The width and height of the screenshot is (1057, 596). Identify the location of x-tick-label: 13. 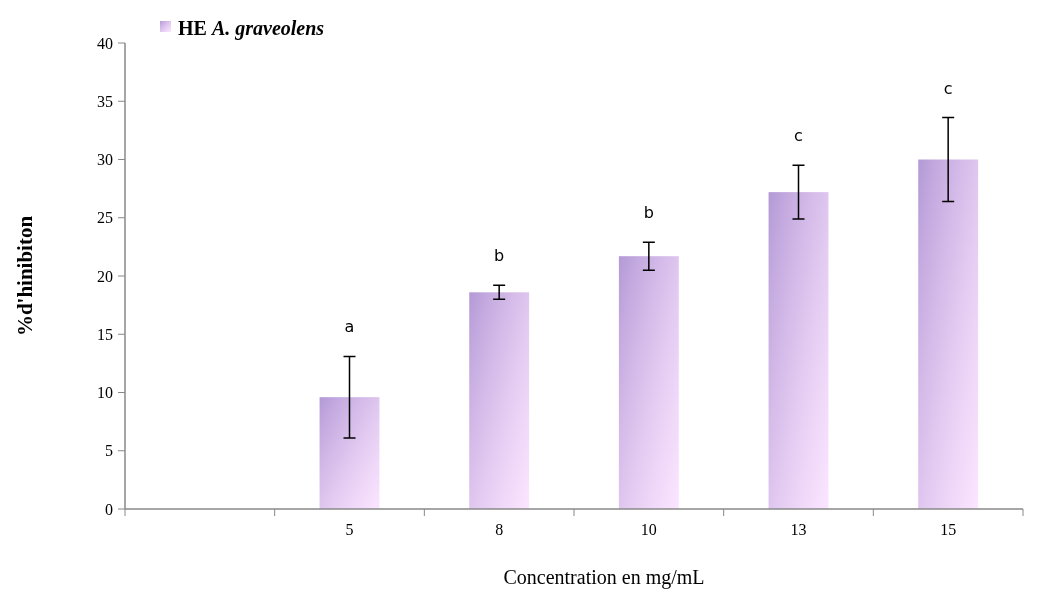
(798, 529).